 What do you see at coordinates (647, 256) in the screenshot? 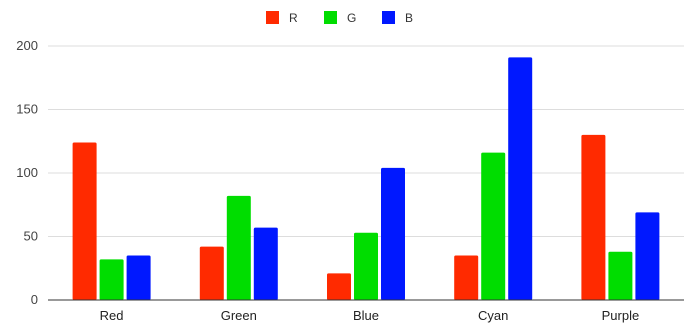
I see `bar-b-purple` at bounding box center [647, 256].